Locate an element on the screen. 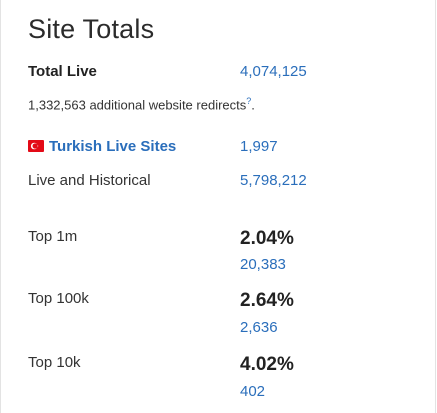  total-live-label: Total Live is located at coordinates (62, 71).